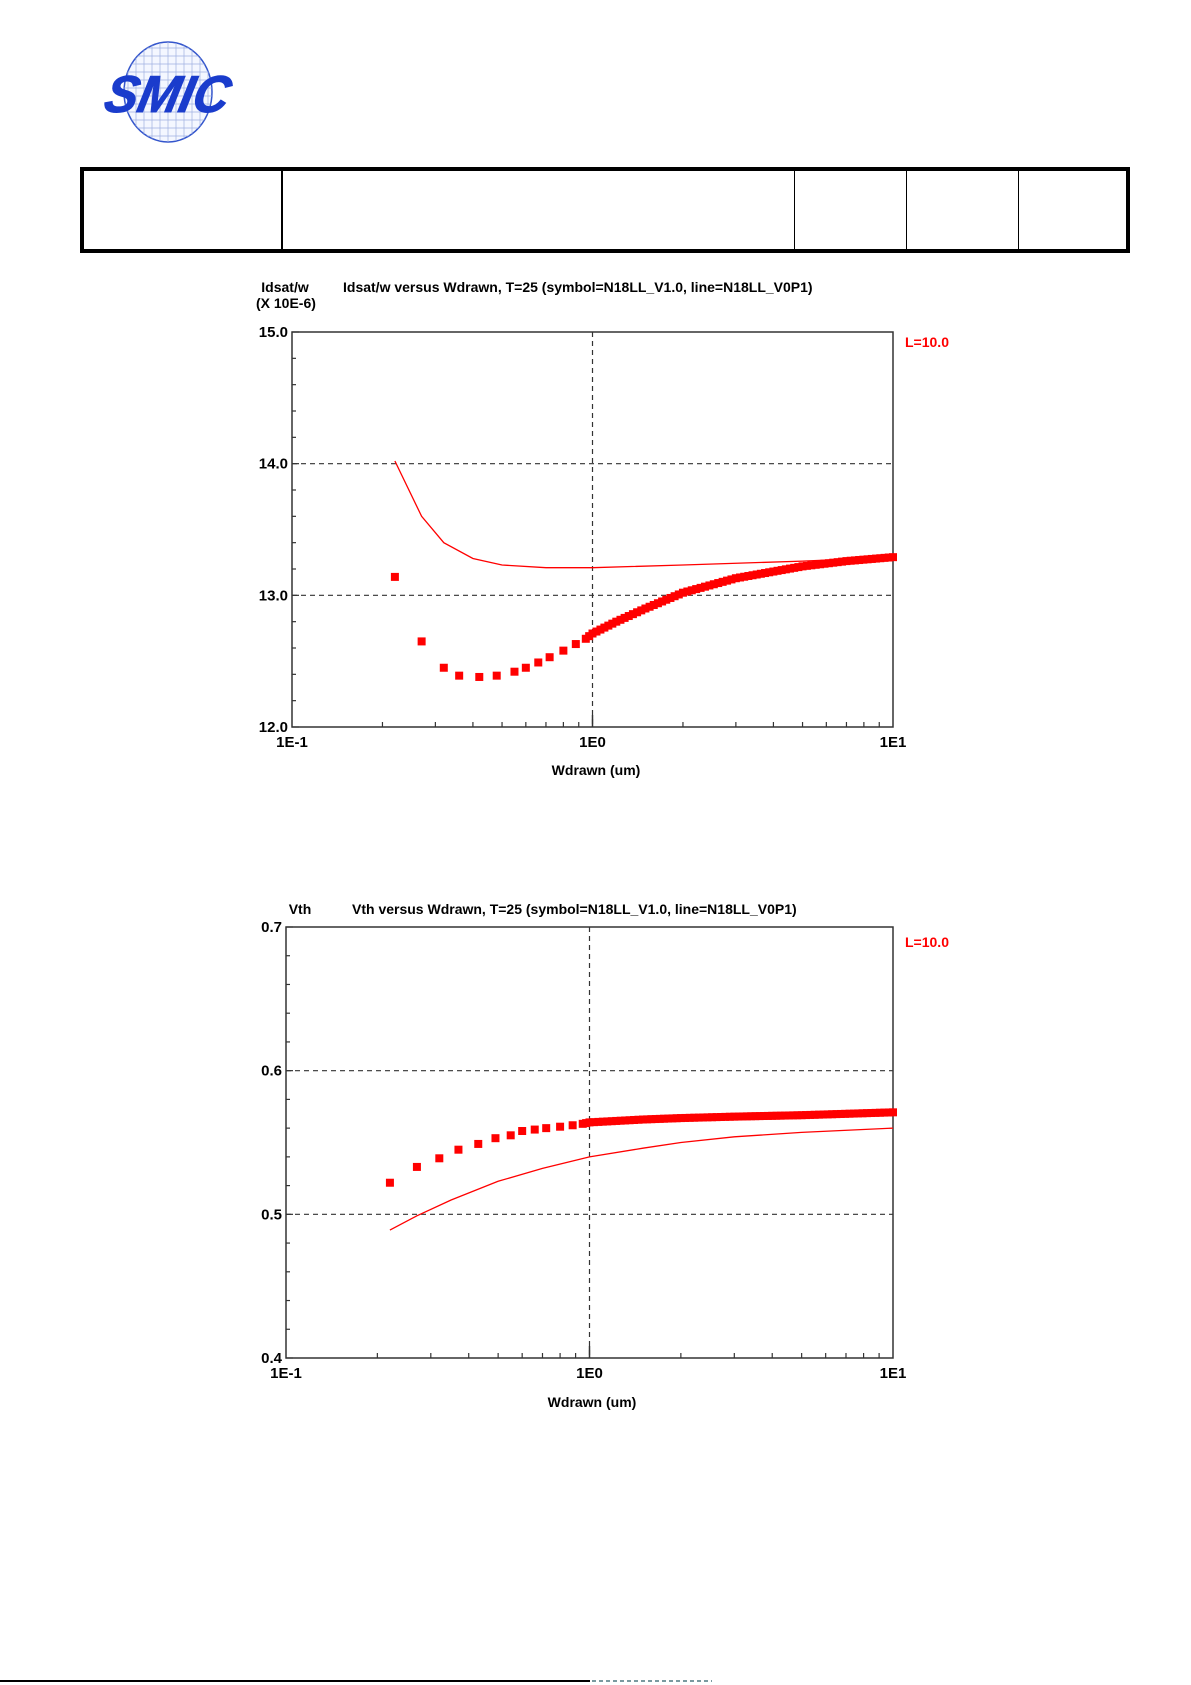  What do you see at coordinates (271, 927) in the screenshot?
I see `y-tick-label: 0.7` at bounding box center [271, 927].